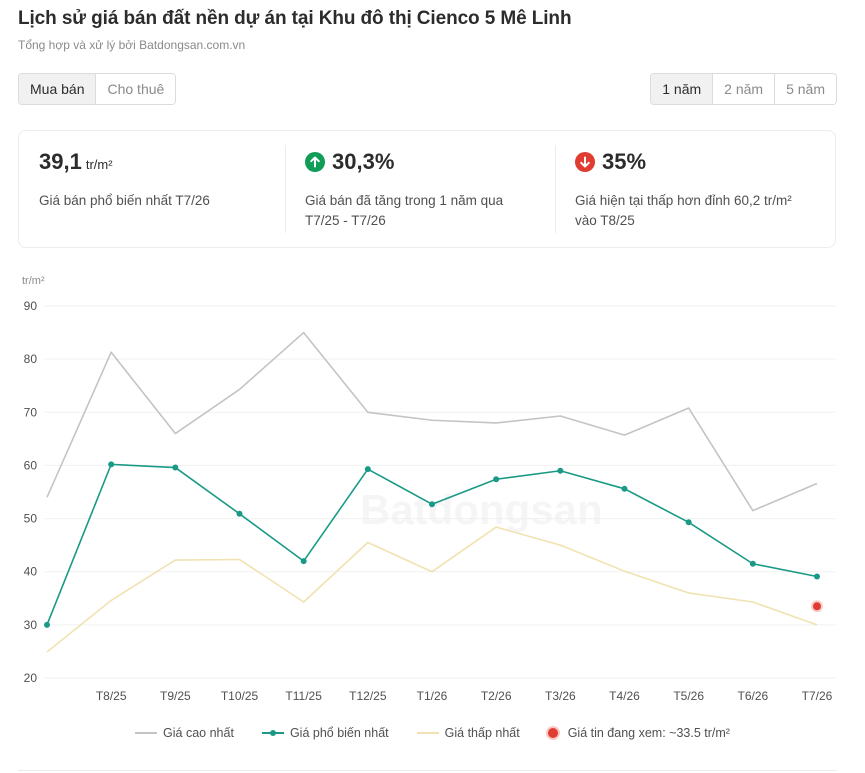 The image size is (865, 773). What do you see at coordinates (60, 161) in the screenshot?
I see `stat-value: 39,1` at bounding box center [60, 161].